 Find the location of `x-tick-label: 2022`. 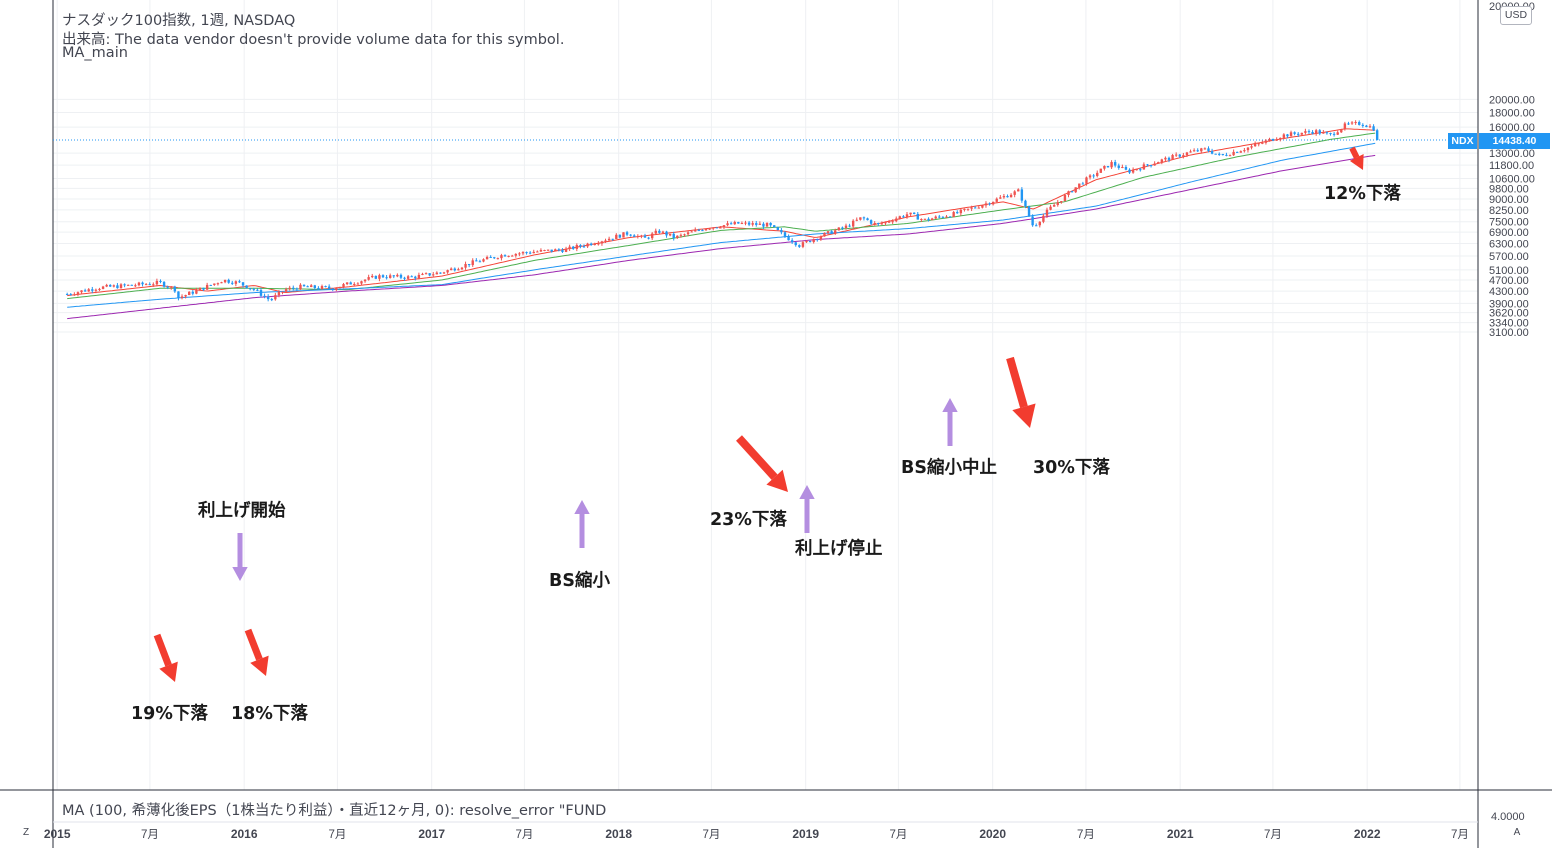

x-tick-label: 2022 is located at coordinates (1367, 834).